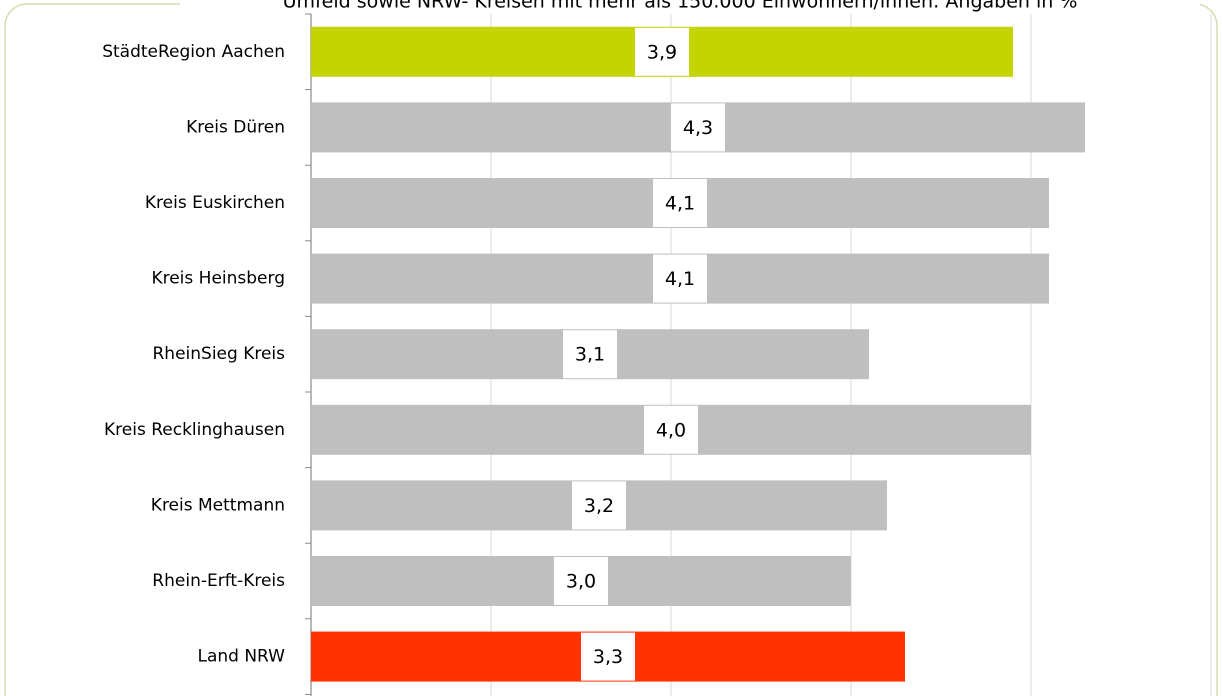  Describe the element at coordinates (215, 203) in the screenshot. I see `y-tick-label: Kreis Euskirchen` at that location.